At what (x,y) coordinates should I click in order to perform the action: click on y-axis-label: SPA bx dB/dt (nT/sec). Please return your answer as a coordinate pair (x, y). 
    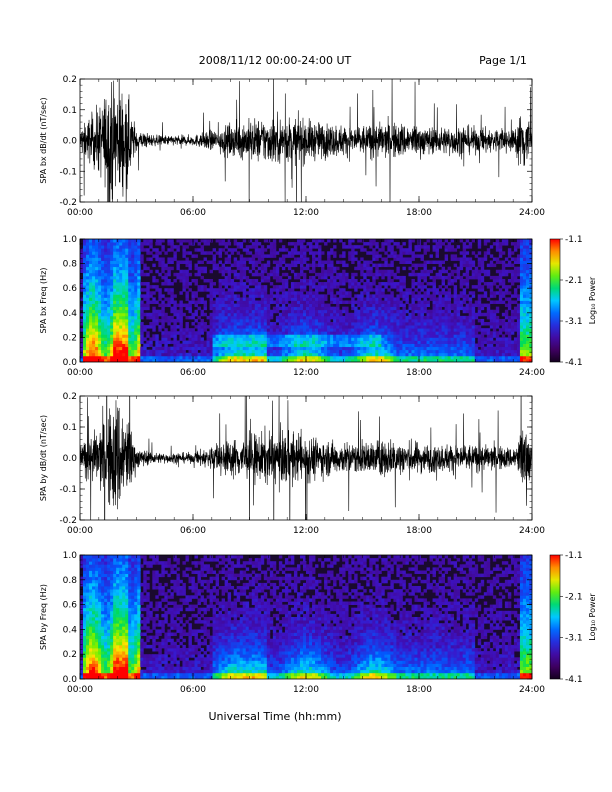
    Looking at the image, I should click on (43, 140).